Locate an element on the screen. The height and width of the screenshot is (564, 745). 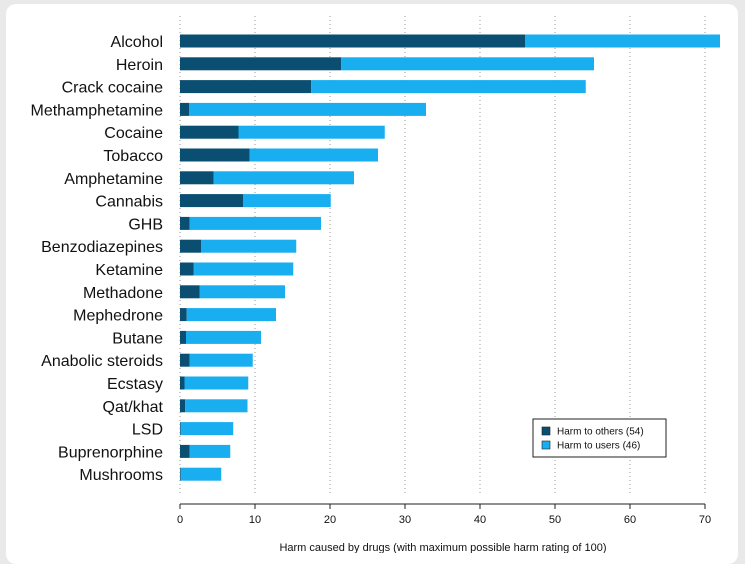
legend-box is located at coordinates (599, 438).